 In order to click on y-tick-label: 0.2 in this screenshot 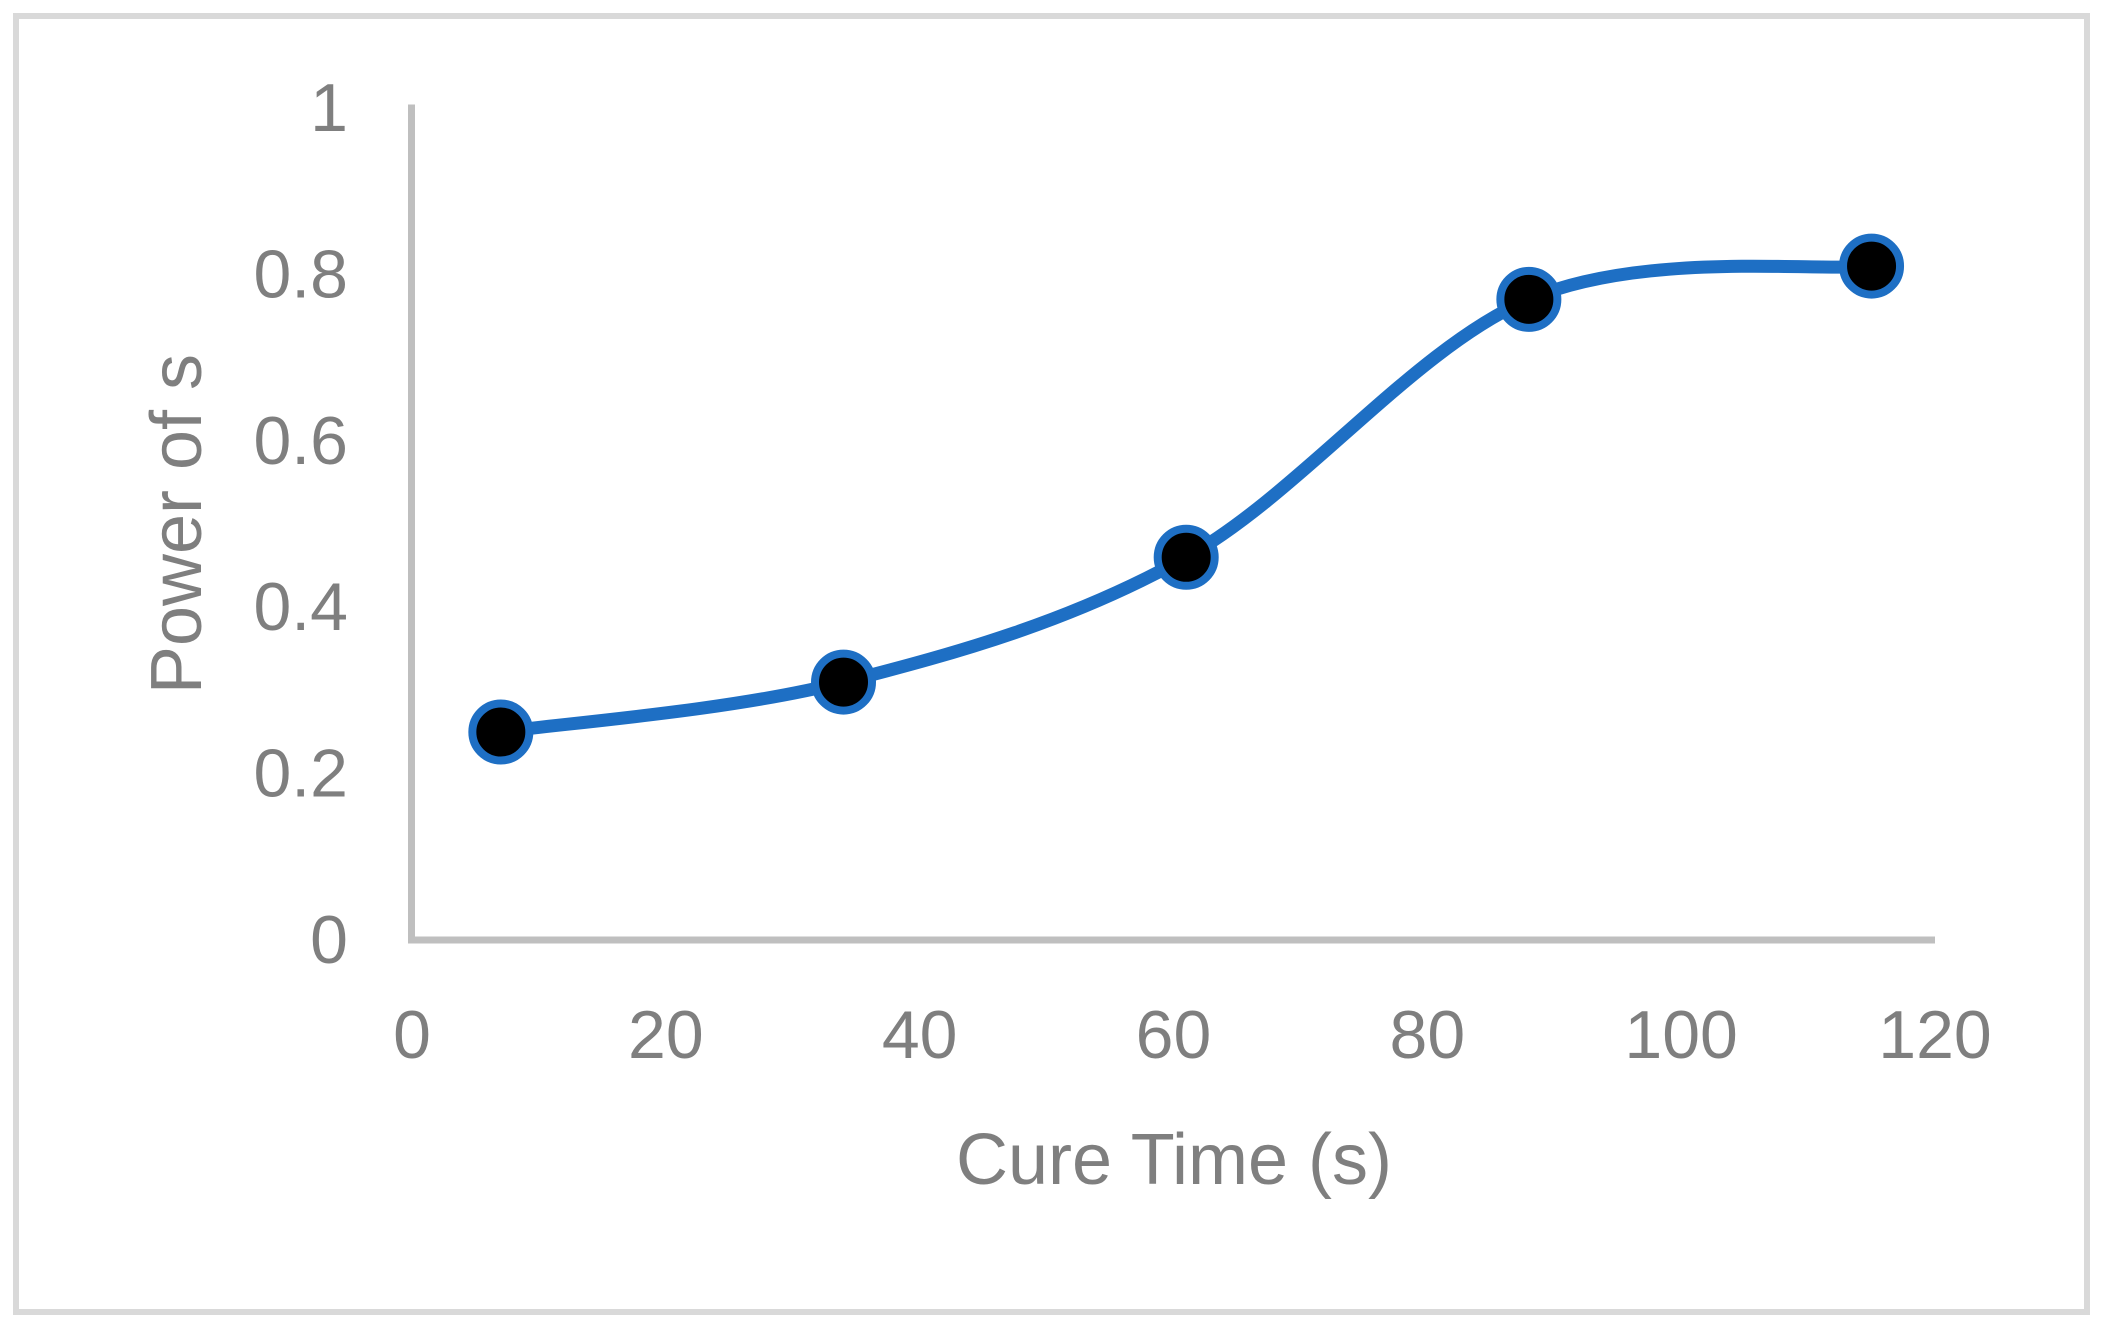, I will do `click(300, 774)`.